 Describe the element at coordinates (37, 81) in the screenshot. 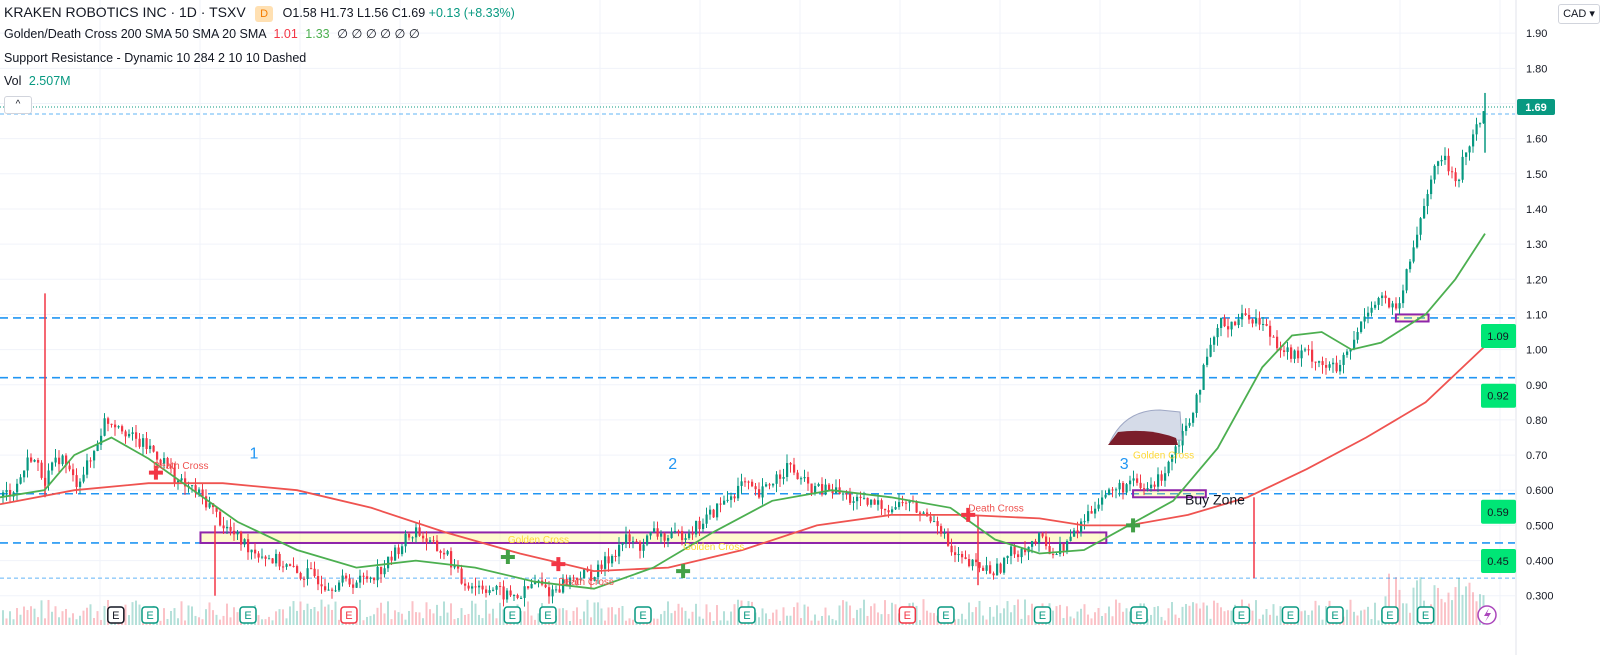

I see `volume-legend: Vol 2.507M` at that location.